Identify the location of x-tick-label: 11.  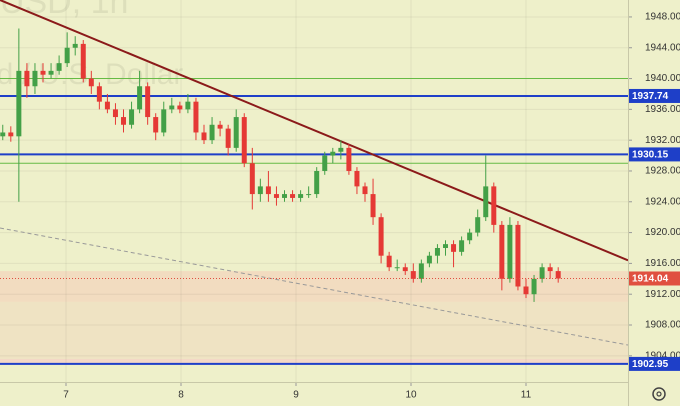
(526, 395).